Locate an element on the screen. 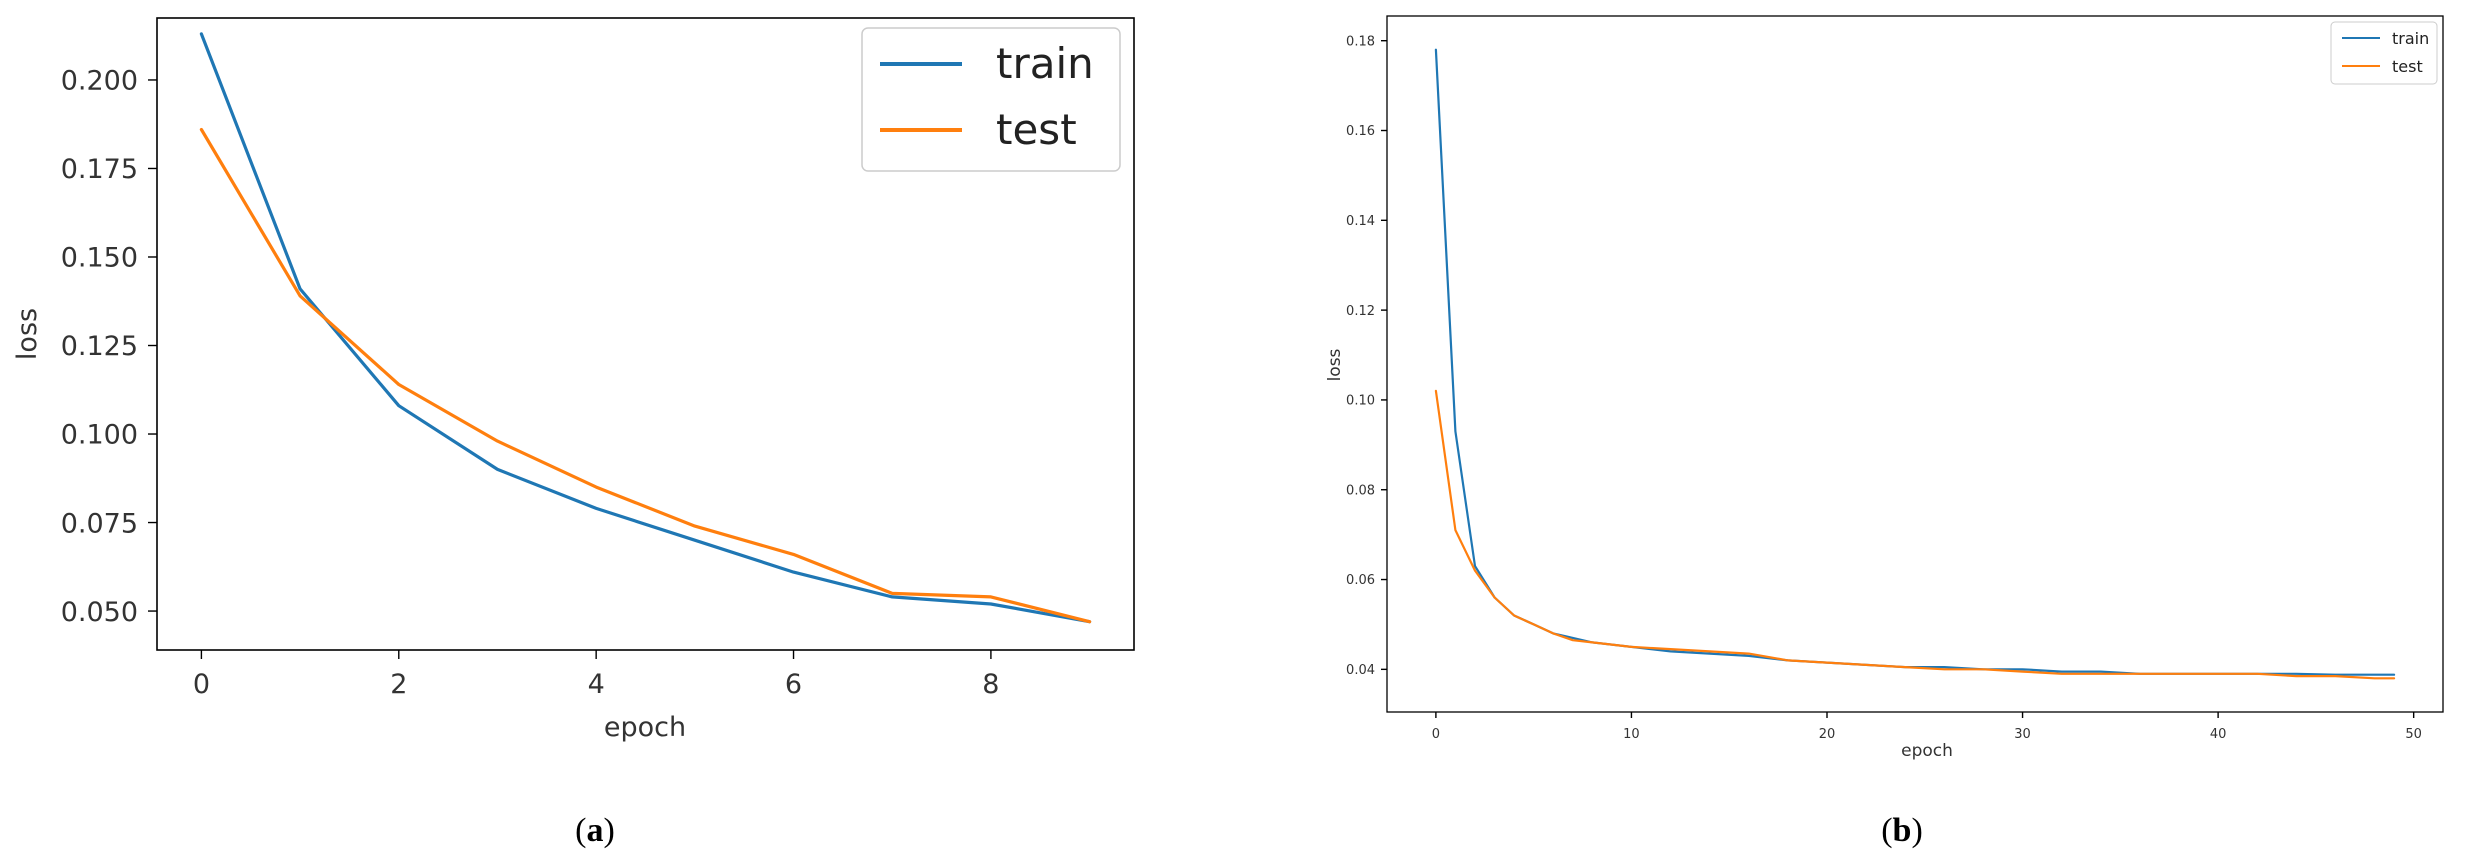  chart-b-ytick-label: 0.16 is located at coordinates (1360, 131).